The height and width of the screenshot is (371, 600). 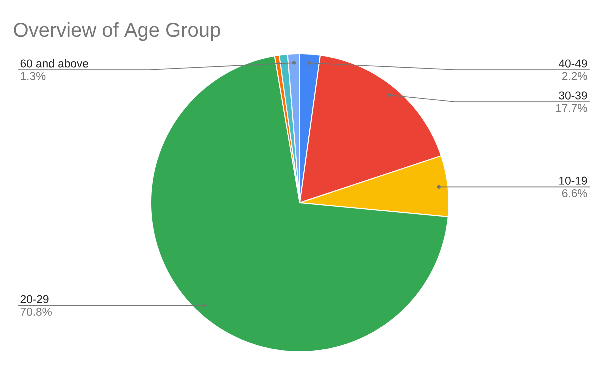 What do you see at coordinates (54, 63) in the screenshot?
I see `slice-label: 60 and above` at bounding box center [54, 63].